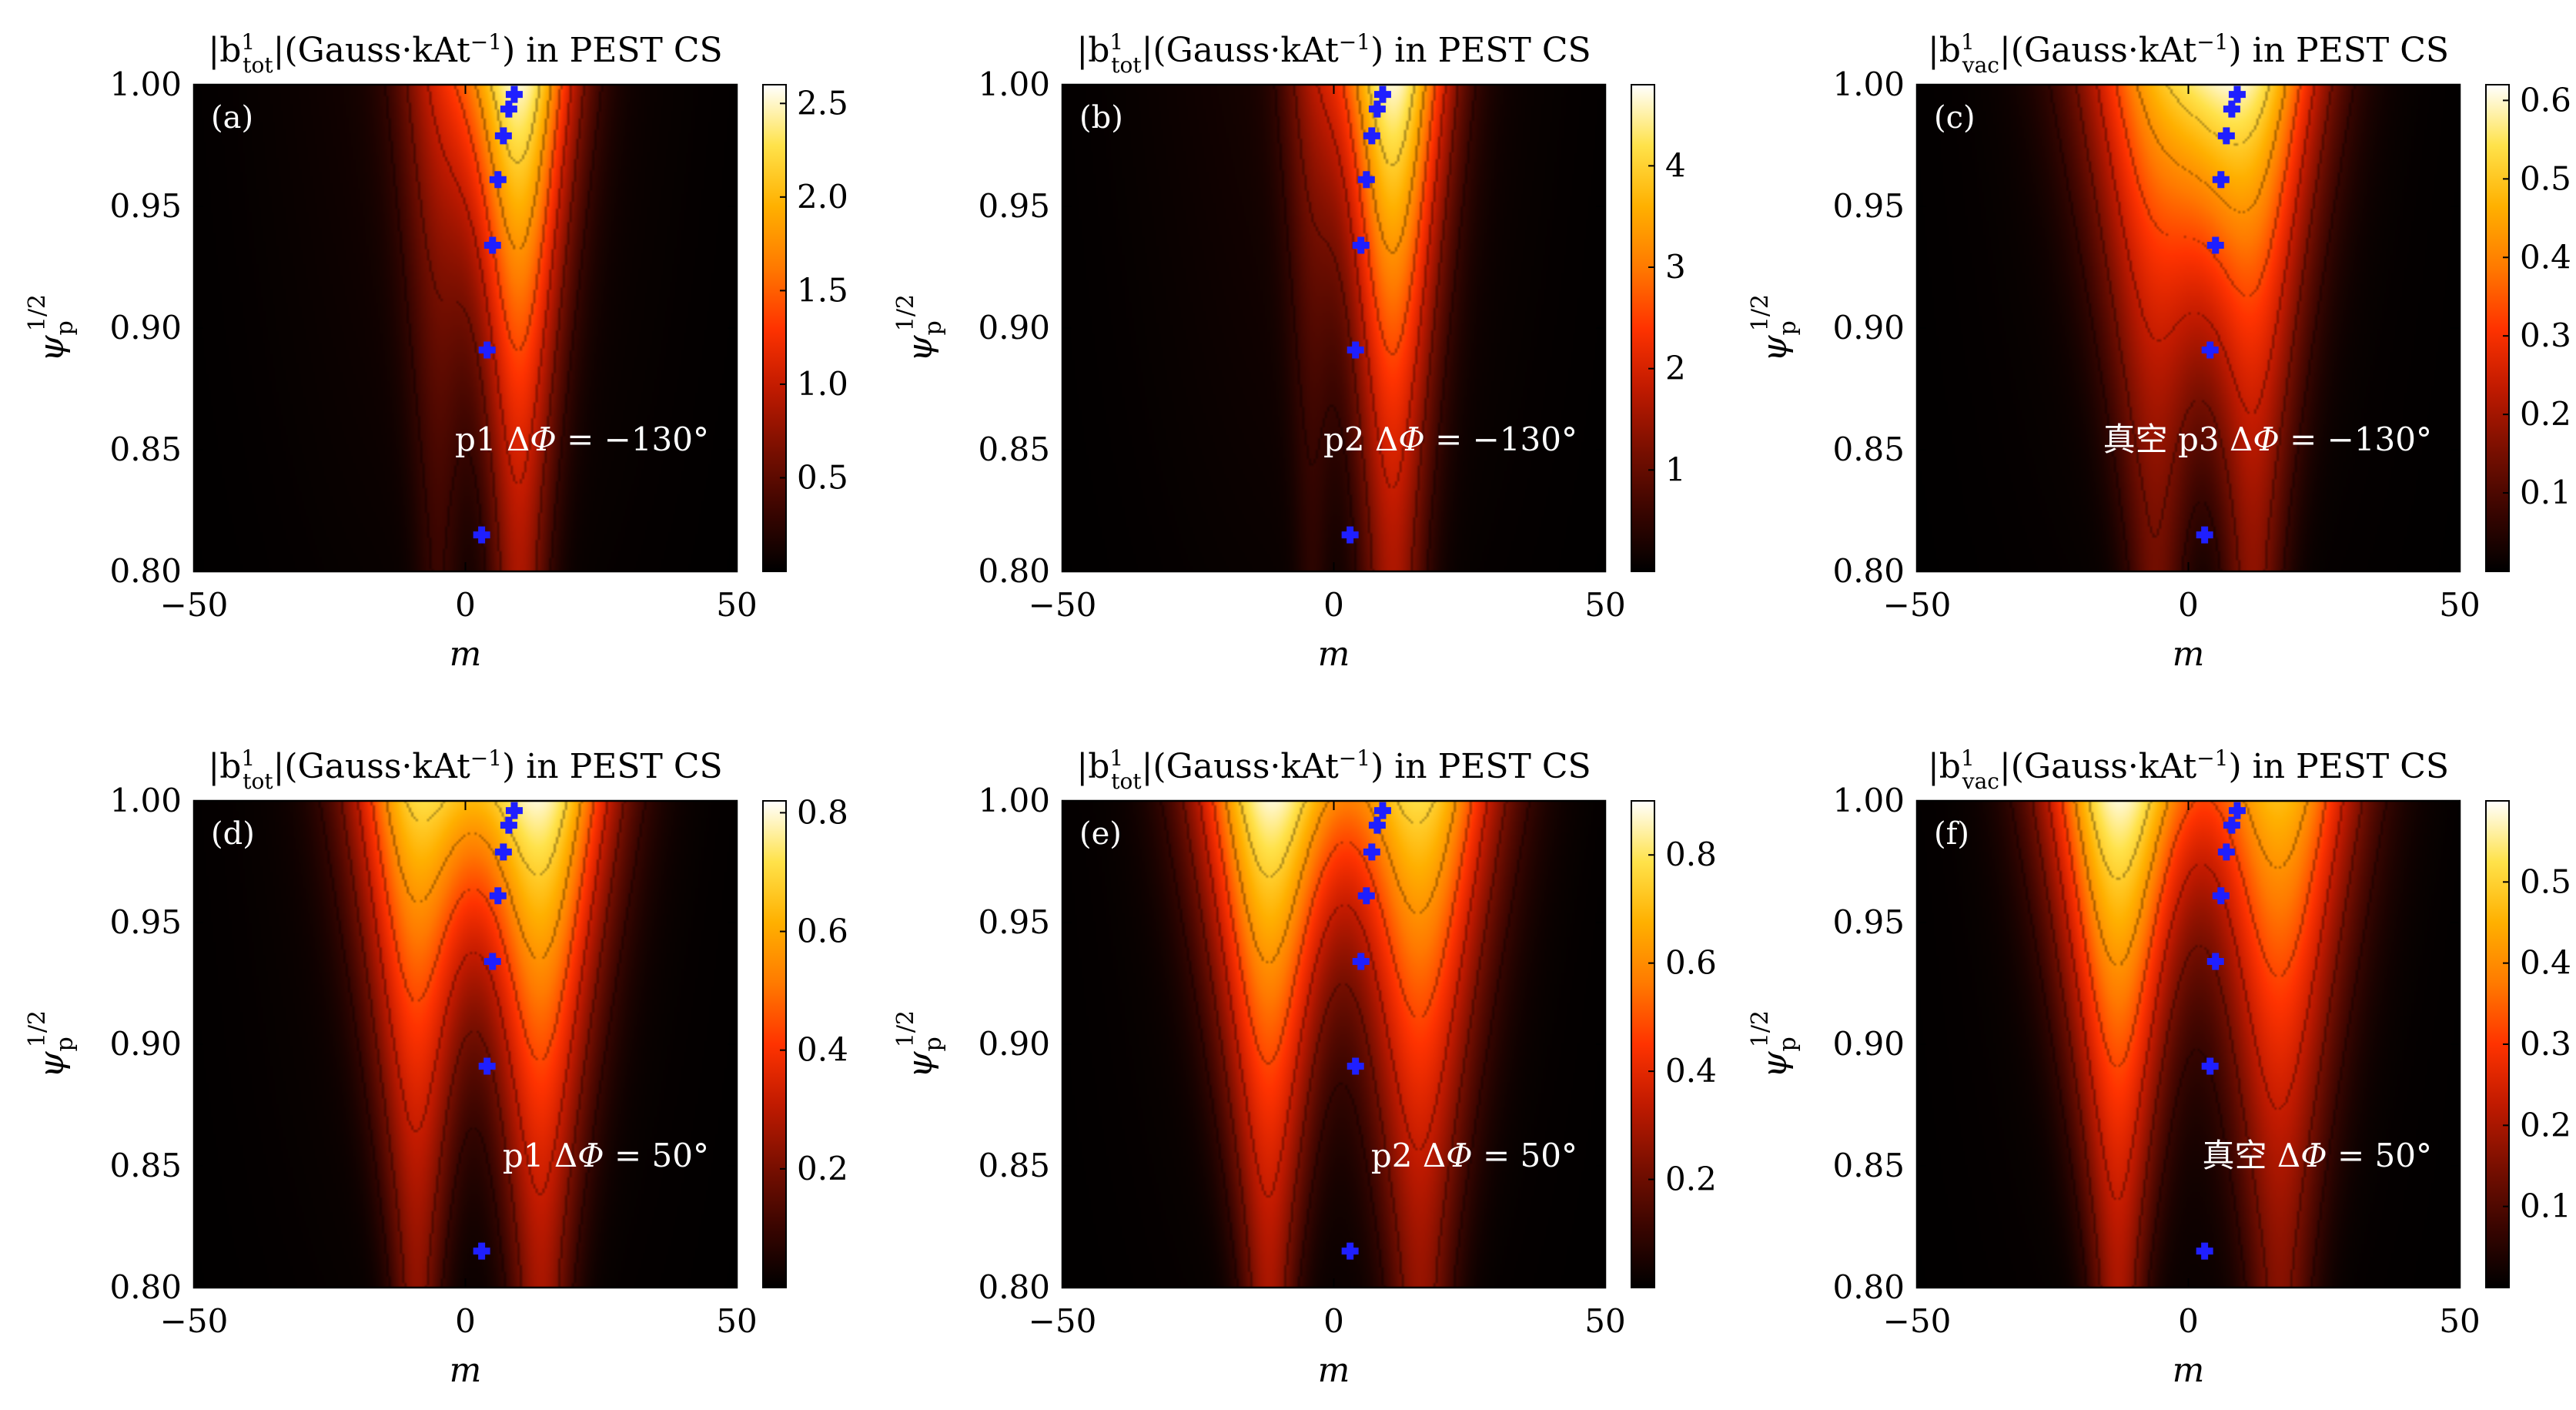  What do you see at coordinates (1691, 1071) in the screenshot?
I see `colorbar-tick-label: 0.4` at bounding box center [1691, 1071].